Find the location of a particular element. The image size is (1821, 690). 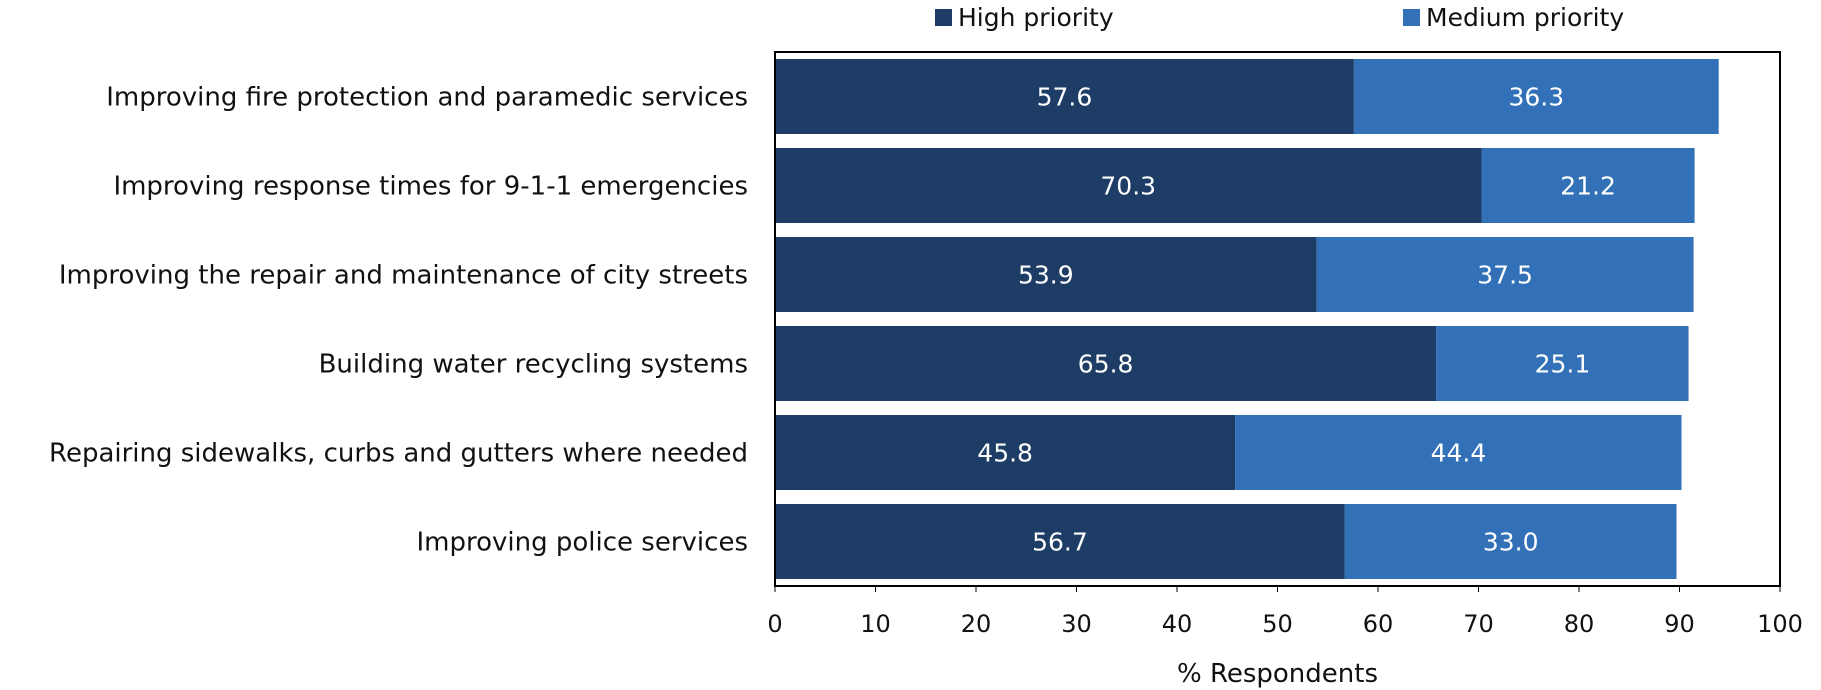

legend: High priority Medium priority is located at coordinates (1279, 17).